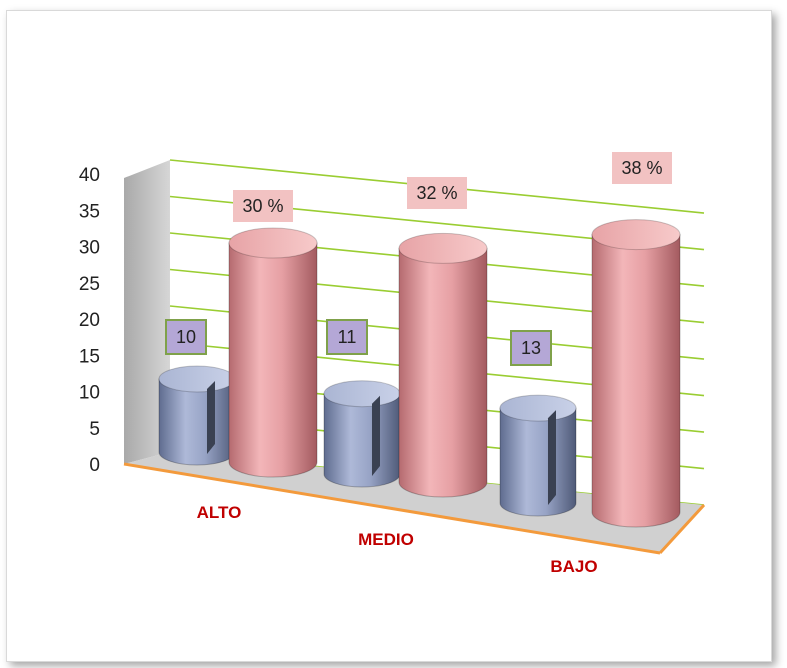 The height and width of the screenshot is (668, 787). I want to click on data-label-text: 32 %, so click(436, 193).